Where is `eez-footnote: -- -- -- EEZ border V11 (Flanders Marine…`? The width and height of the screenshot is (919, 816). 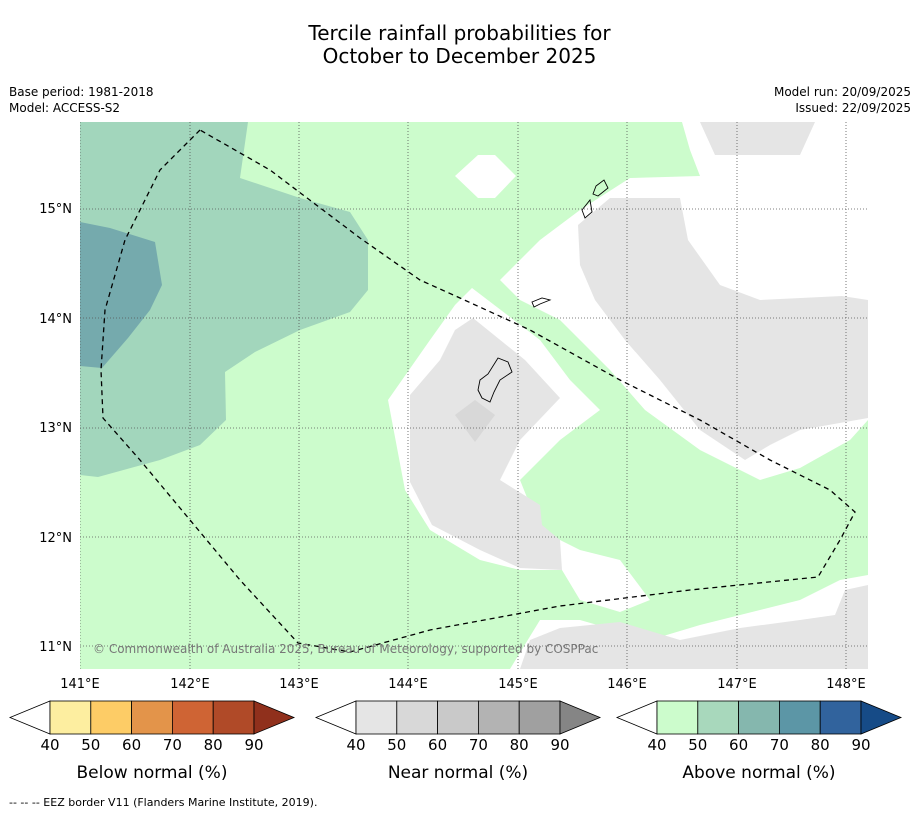 eez-footnote: -- -- -- EEZ border V11 (Flanders Marine… is located at coordinates (163, 802).